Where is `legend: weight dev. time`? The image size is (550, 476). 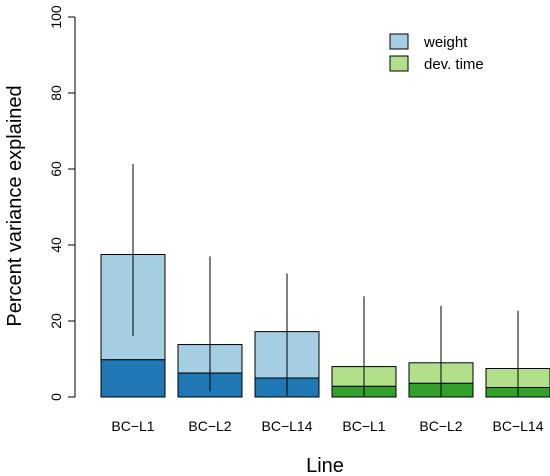
legend: weight dev. time is located at coordinates (436, 53).